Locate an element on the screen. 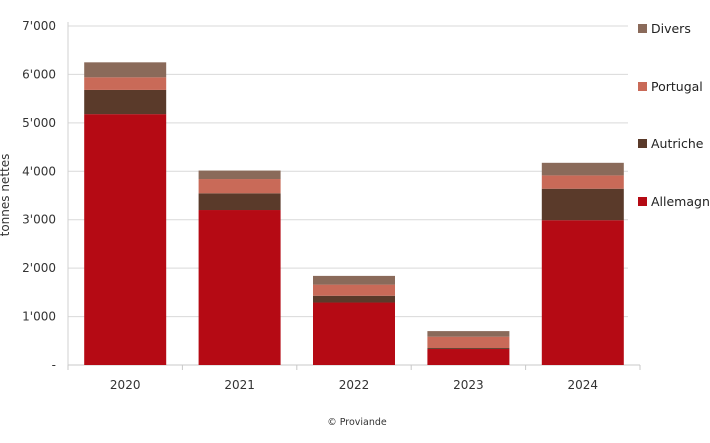 Image resolution: width=710 pixels, height=443 pixels. bar-segment-portugal-2020 is located at coordinates (125, 83).